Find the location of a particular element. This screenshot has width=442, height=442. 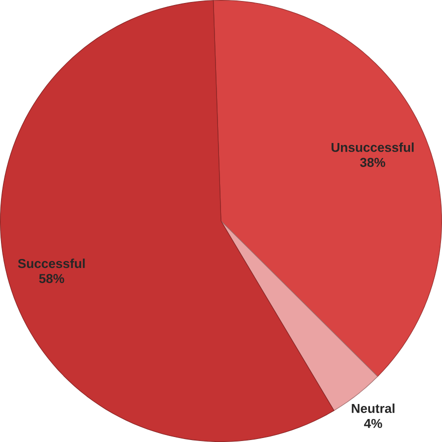

slice-label: Unsuccessful is located at coordinates (373, 147).